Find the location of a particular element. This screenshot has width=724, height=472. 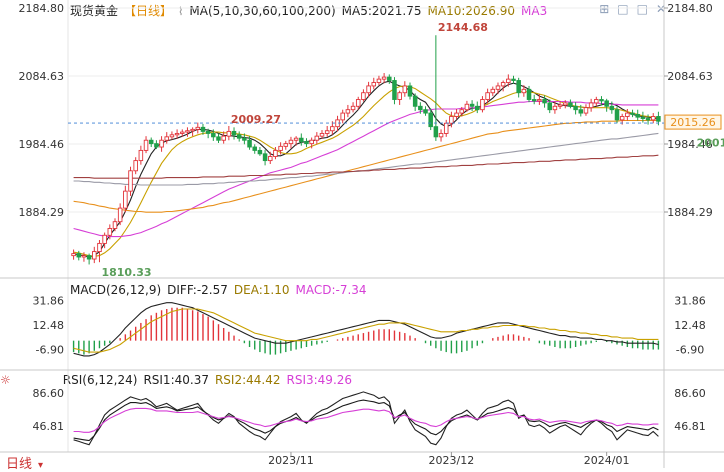

current-price-box is located at coordinates (693, 122).